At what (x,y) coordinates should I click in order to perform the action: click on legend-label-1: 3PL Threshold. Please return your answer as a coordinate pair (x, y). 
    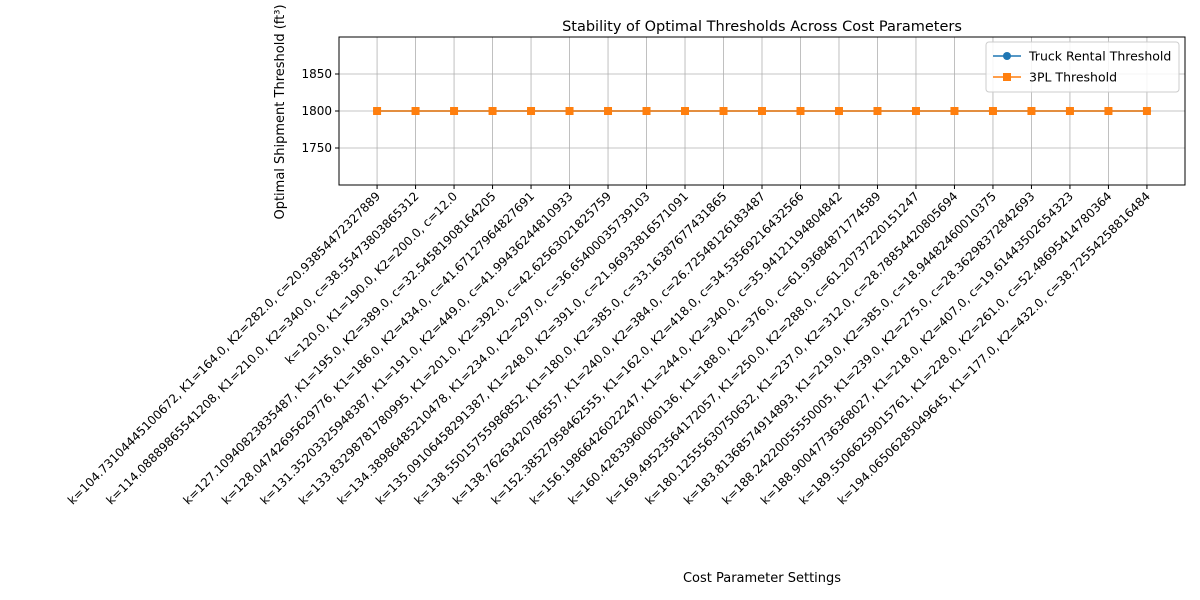
    Looking at the image, I should click on (1073, 77).